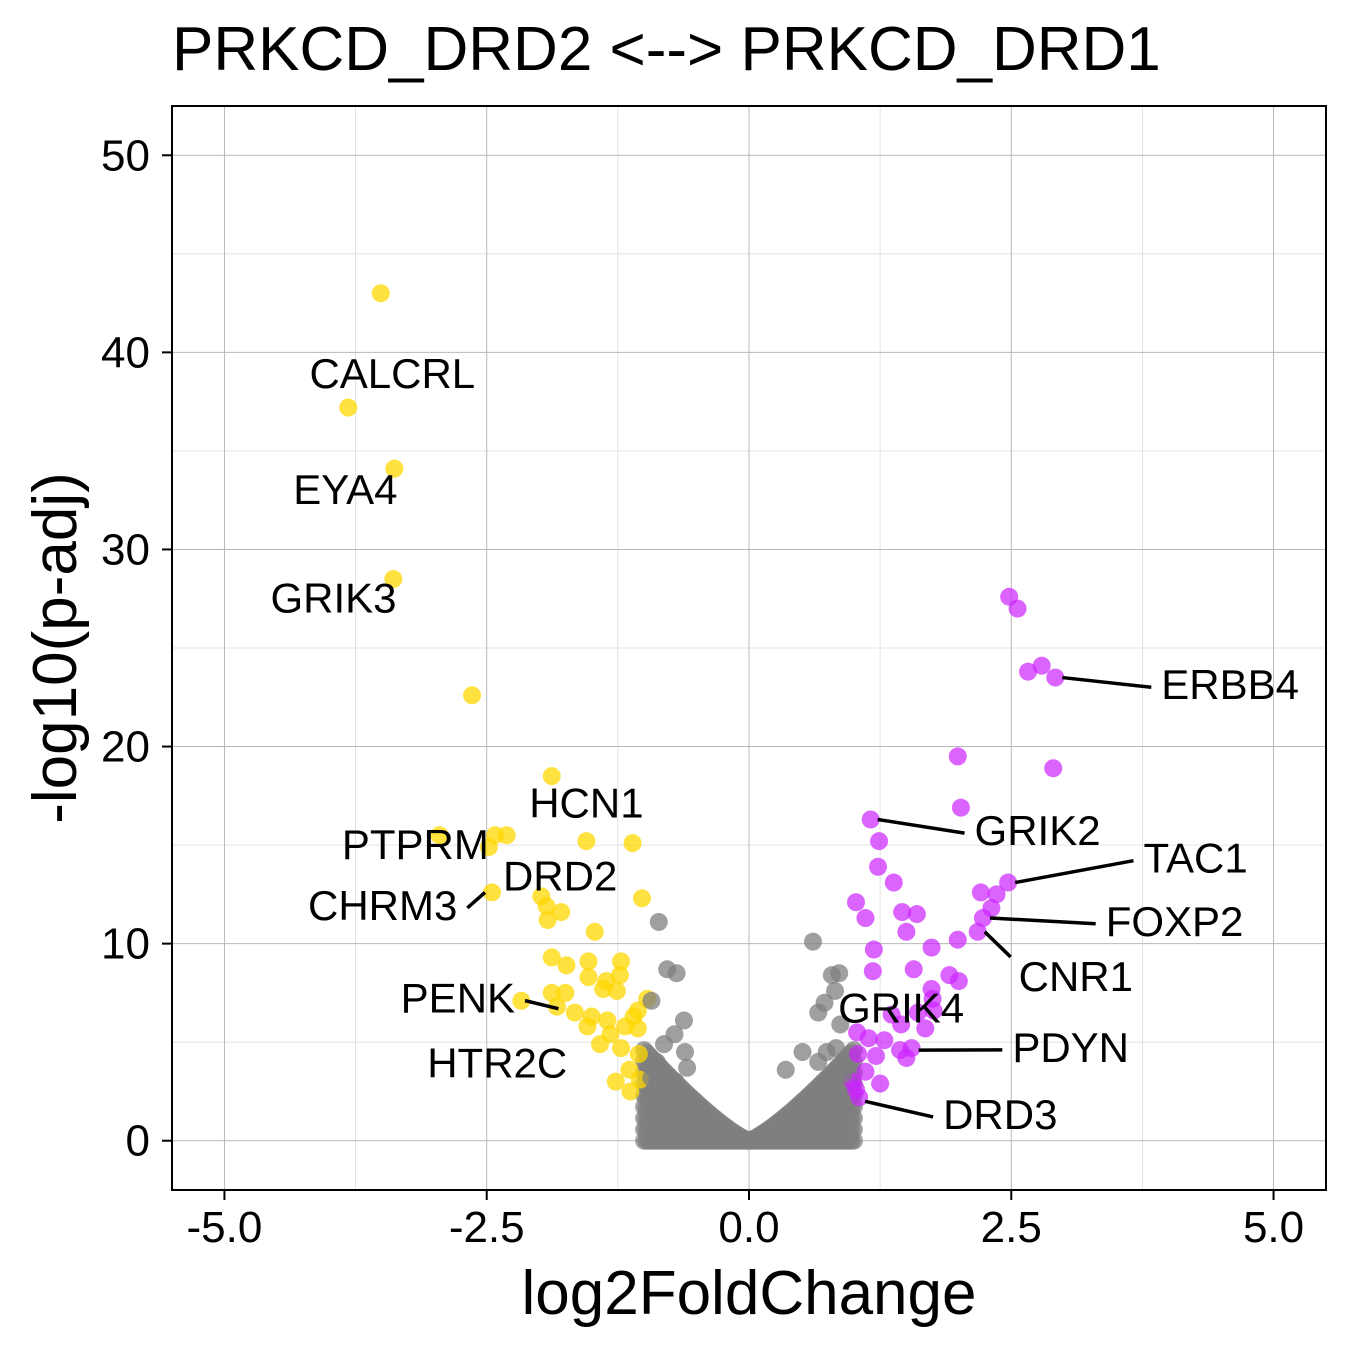 This screenshot has width=1350, height=1350. I want to click on gene-label-grik2: GRIK2, so click(1038, 830).